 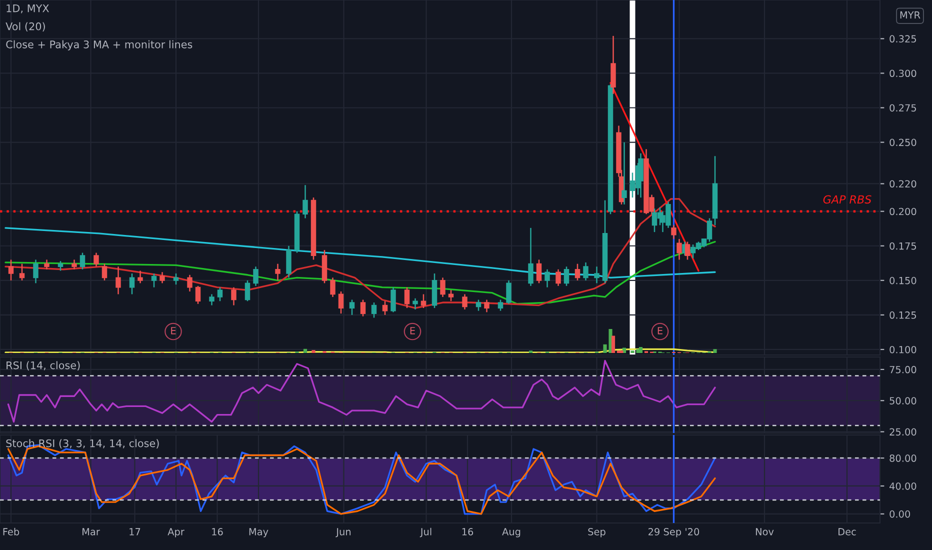 What do you see at coordinates (25, 27) in the screenshot?
I see `annotation: Vol (20)` at bounding box center [25, 27].